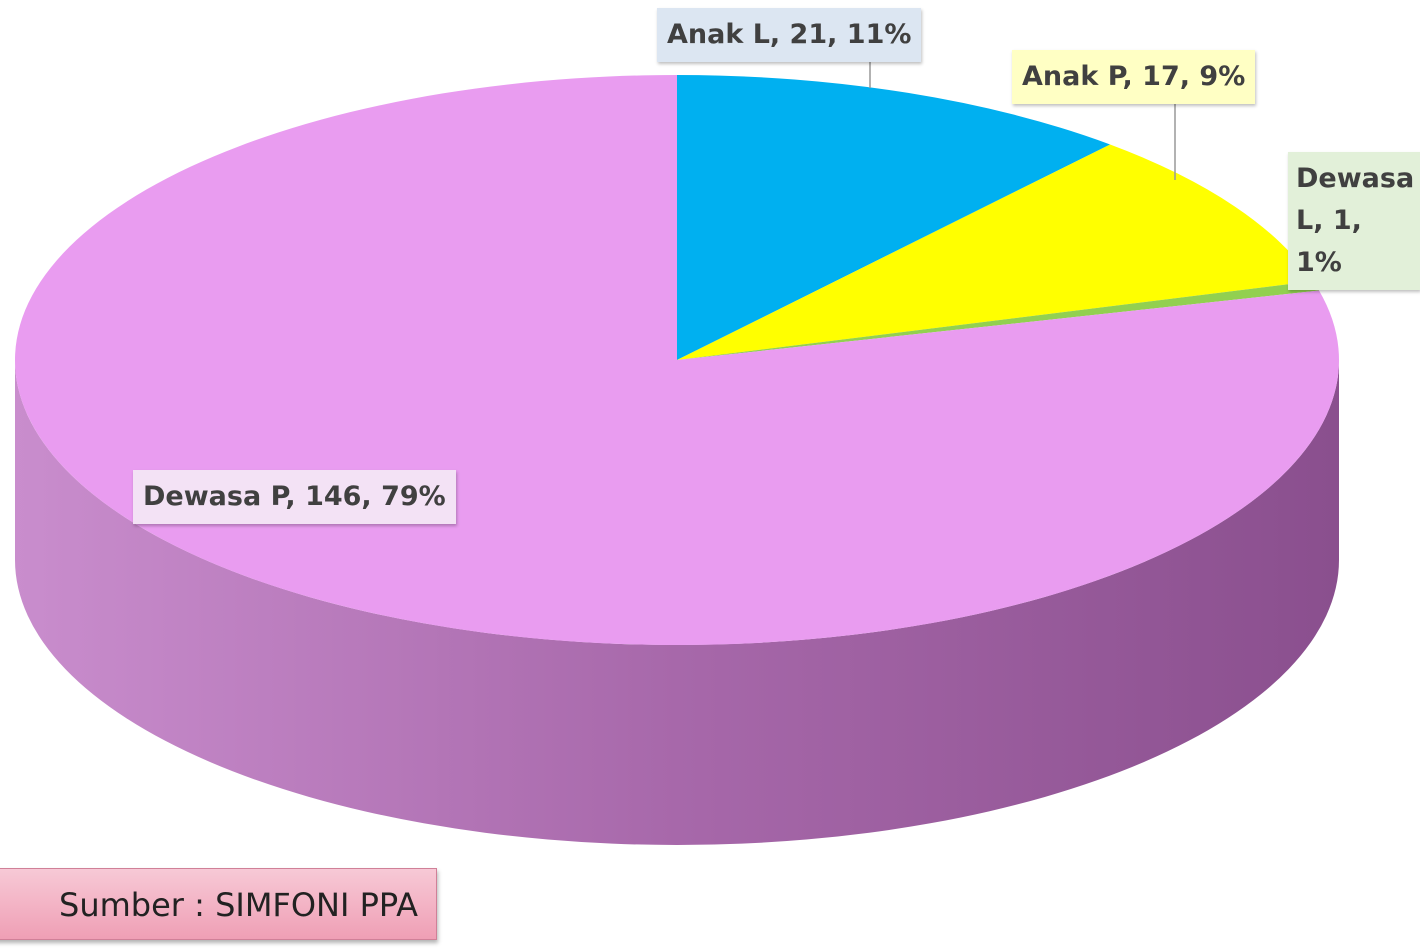  Describe the element at coordinates (1354, 221) in the screenshot. I see `data-label: Dewasa L, 1, 1%` at that location.